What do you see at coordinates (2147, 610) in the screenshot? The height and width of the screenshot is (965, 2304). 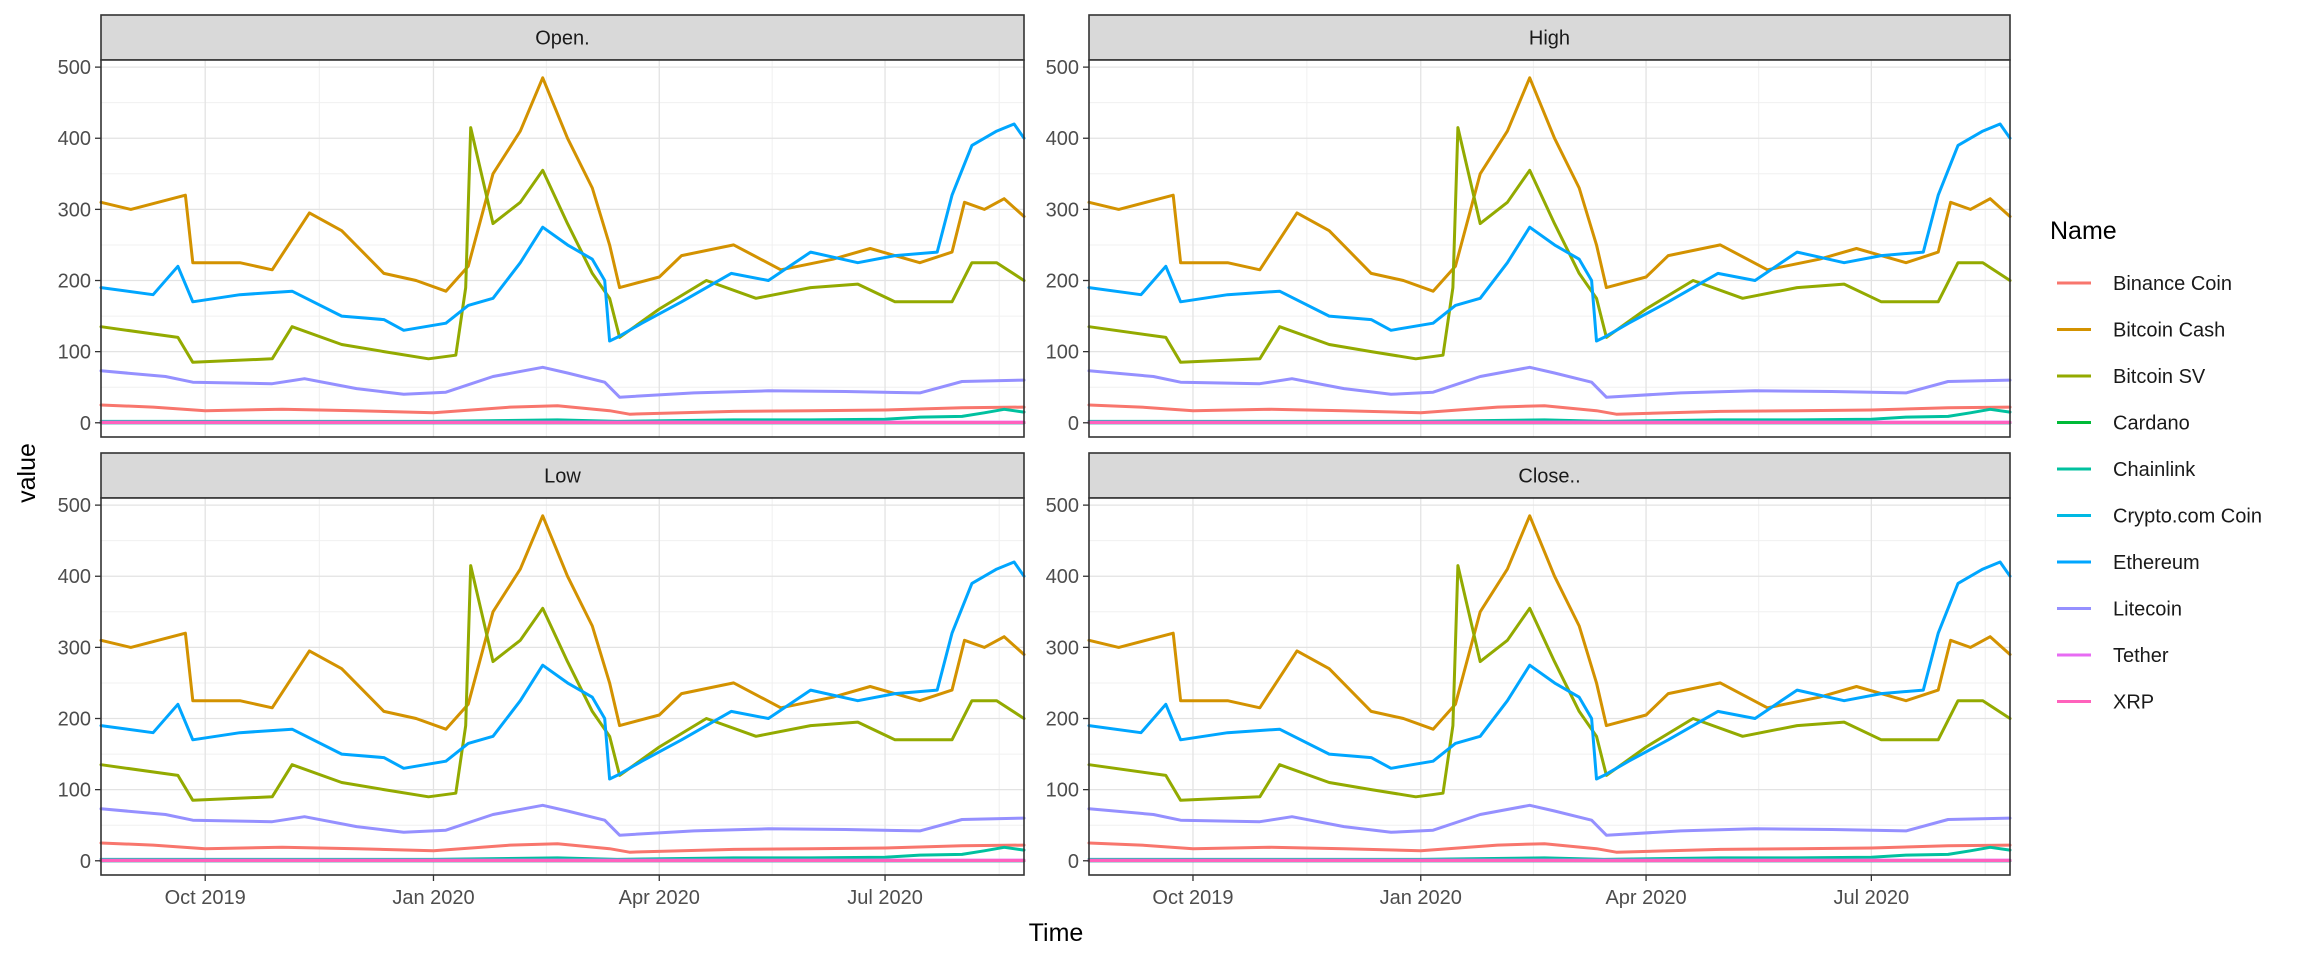 I see `legend-label: Litecoin` at bounding box center [2147, 610].